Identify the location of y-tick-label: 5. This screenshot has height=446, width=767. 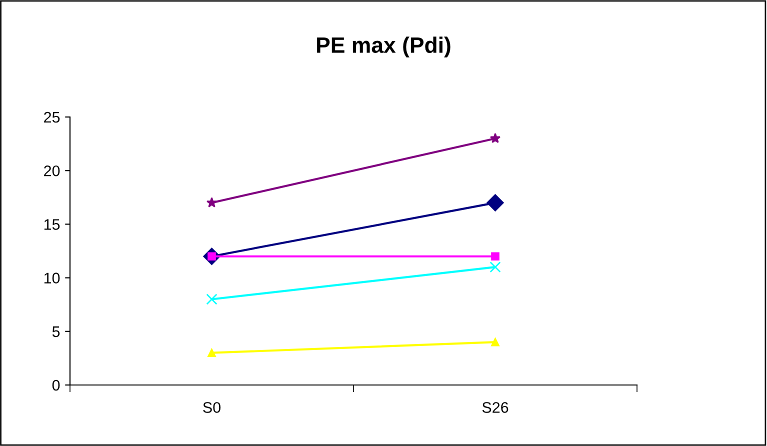
(56, 332).